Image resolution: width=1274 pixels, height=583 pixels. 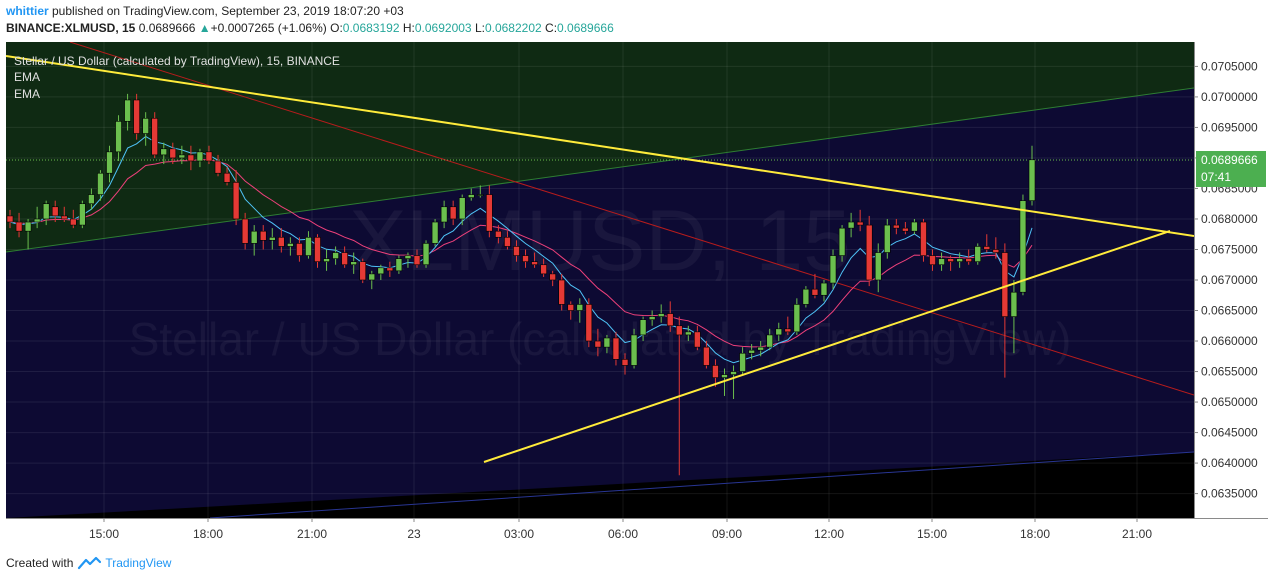 What do you see at coordinates (1229, 97) in the screenshot?
I see `price-tick-label: 0.0700000` at bounding box center [1229, 97].